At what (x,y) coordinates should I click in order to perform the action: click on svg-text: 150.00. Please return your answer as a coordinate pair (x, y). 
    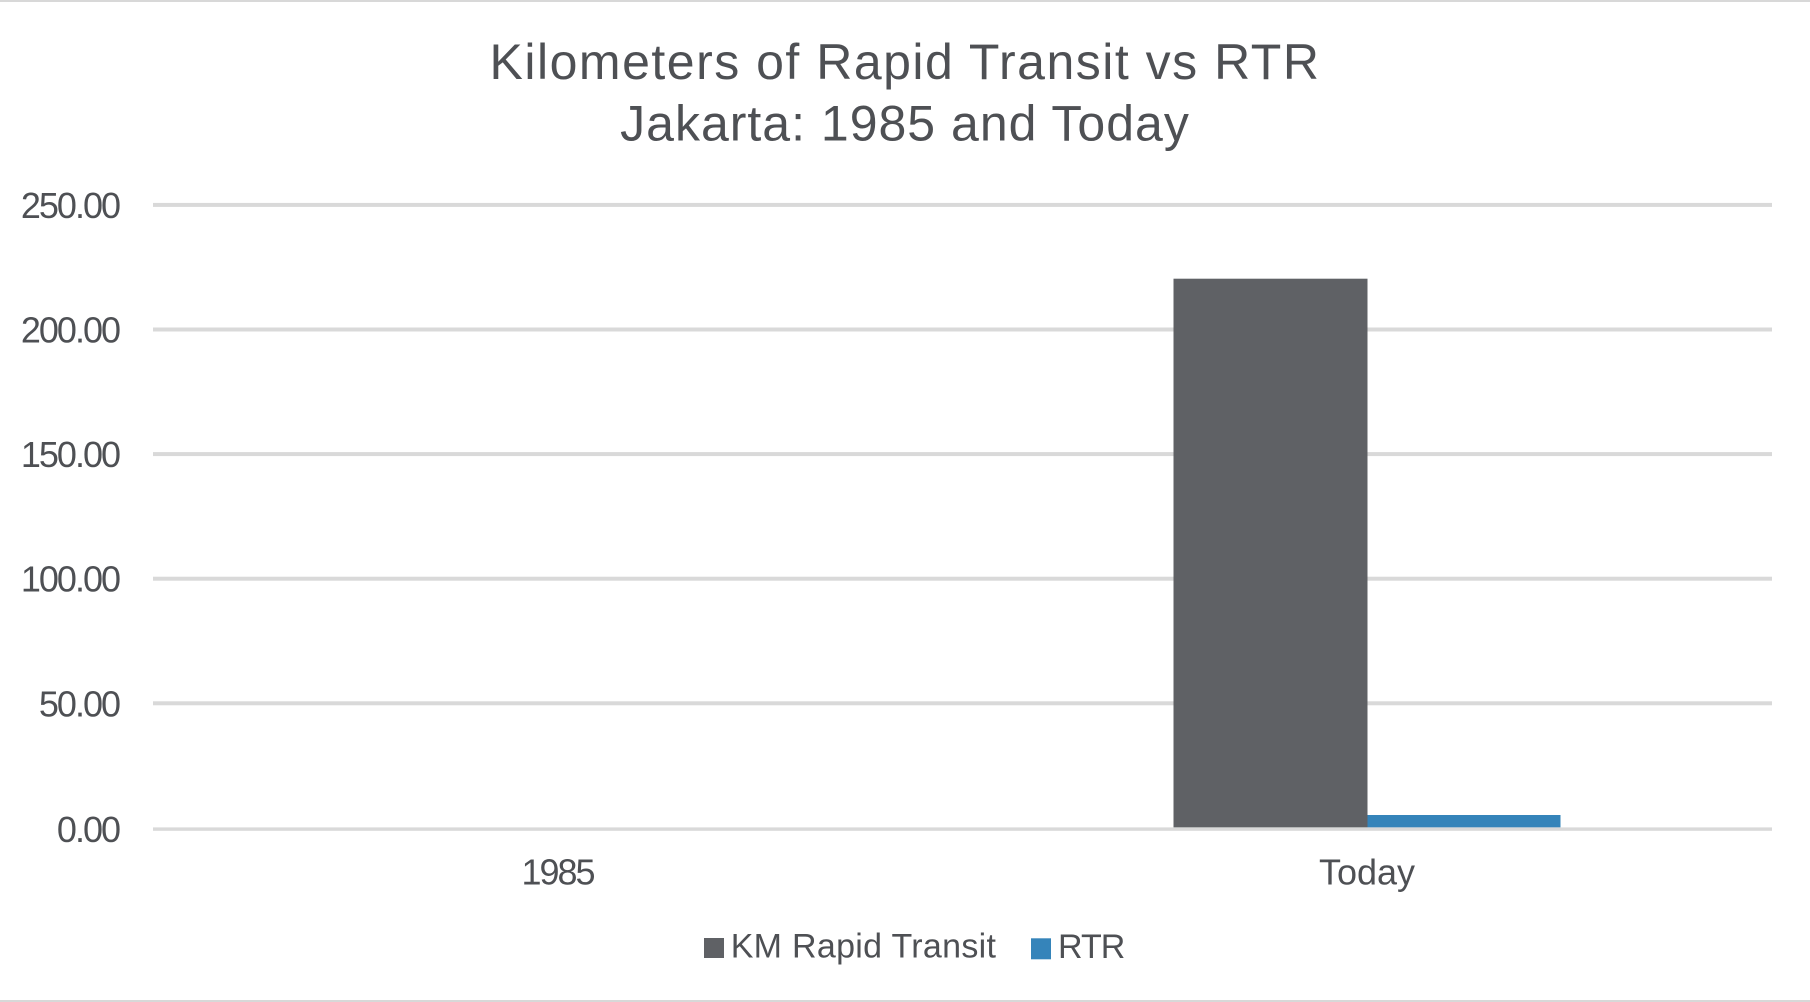
    Looking at the image, I should click on (70, 454).